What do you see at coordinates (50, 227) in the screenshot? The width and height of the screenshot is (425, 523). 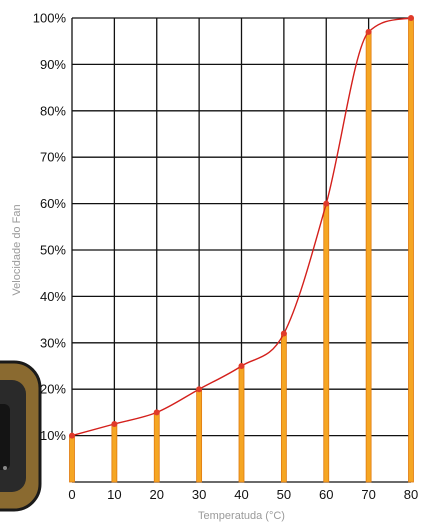 I see `y-axis-ticks: 10% 20% 30% 40% 50% 60% 70% 80% 90% 100%` at bounding box center [50, 227].